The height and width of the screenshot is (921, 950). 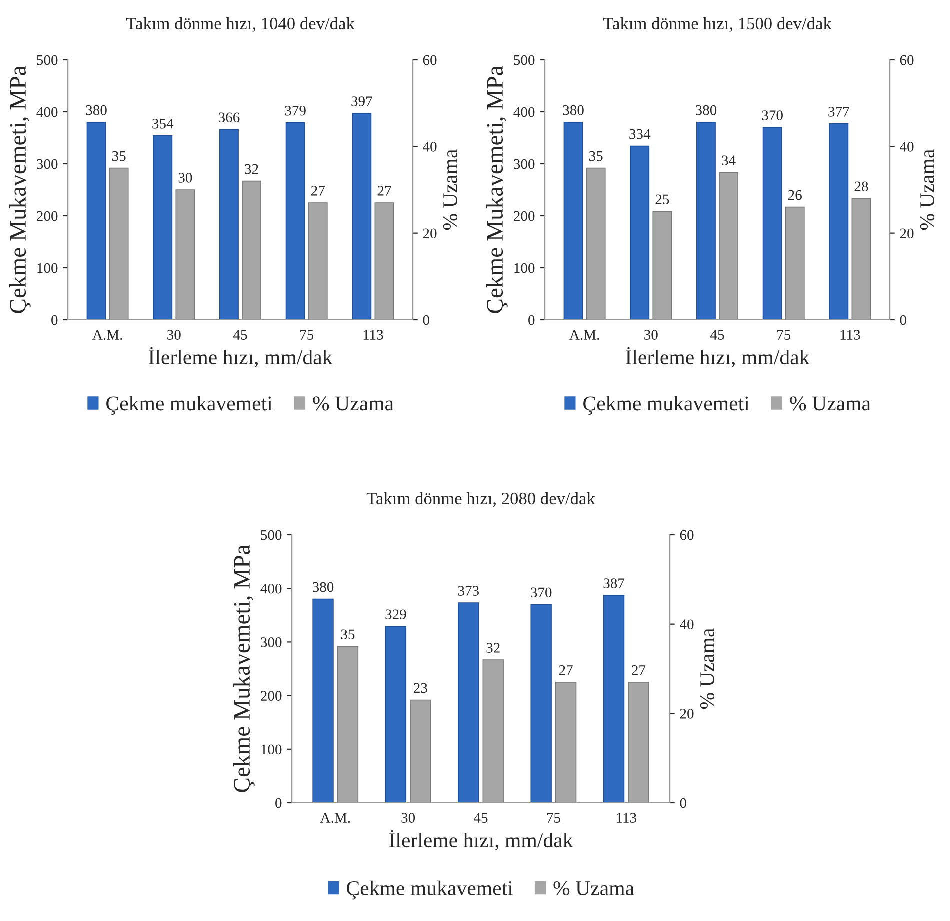 What do you see at coordinates (240, 24) in the screenshot?
I see `chart-title: Takım dönme hızı, 1040 dev/dak` at bounding box center [240, 24].